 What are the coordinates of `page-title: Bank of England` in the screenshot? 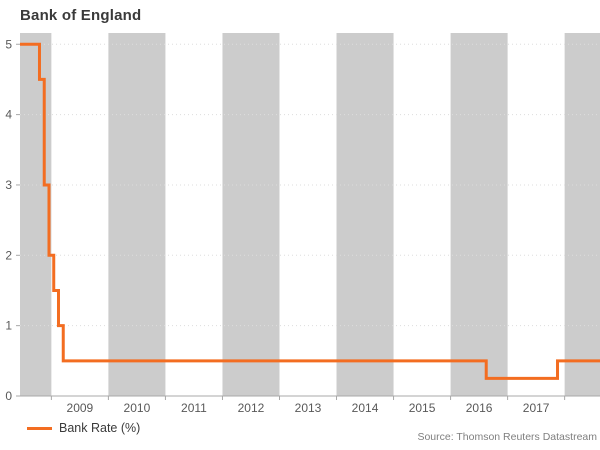 It's located at (81, 15).